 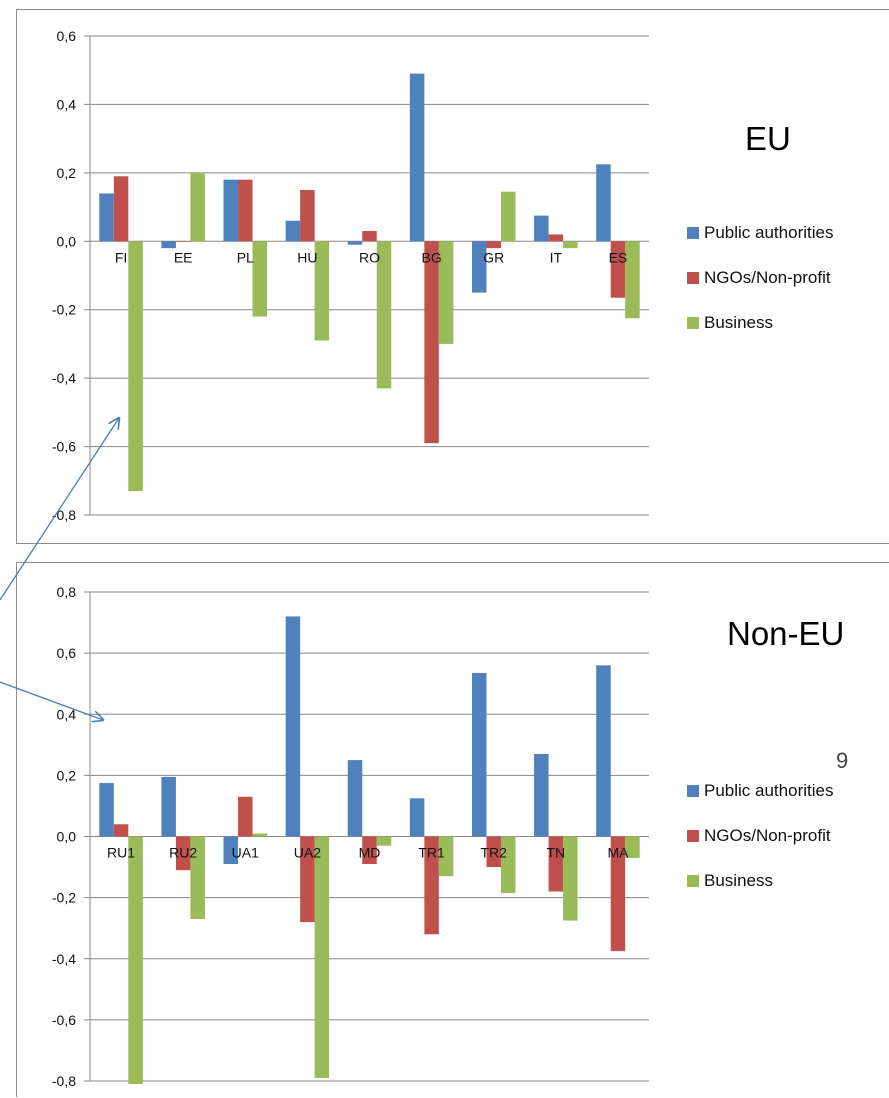 I want to click on bar-public-authorities-tr2, so click(x=479, y=754).